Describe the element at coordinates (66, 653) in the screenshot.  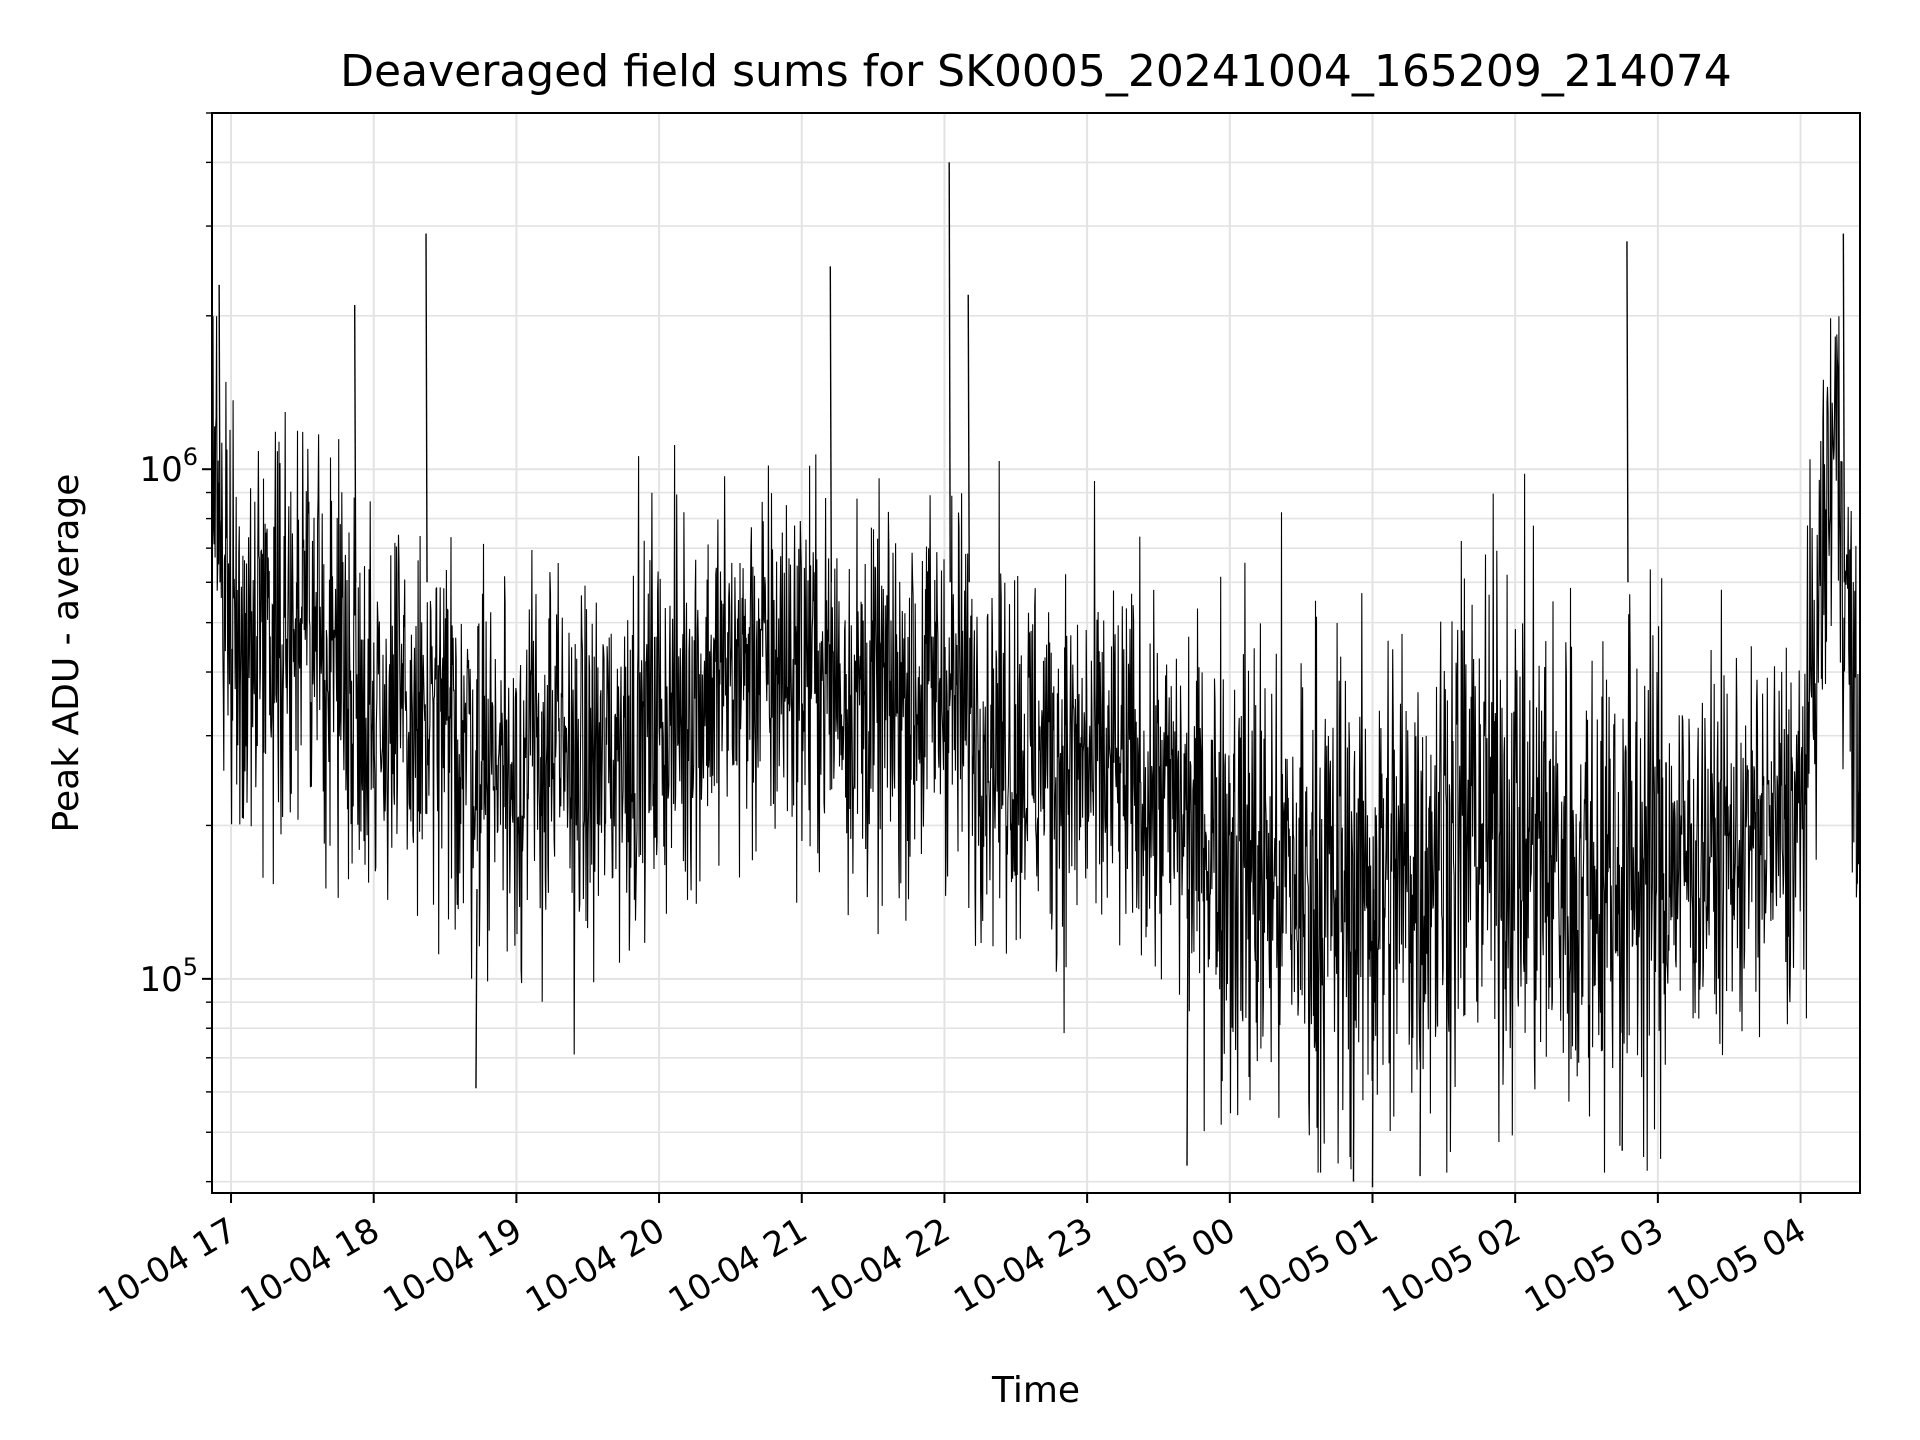
I see `y-axis-label: Peak ADU - average` at that location.